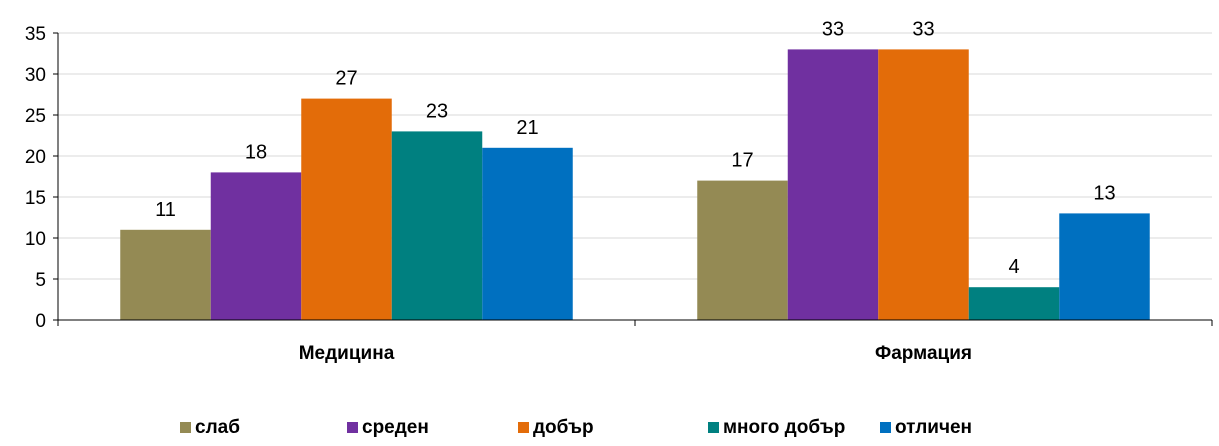 The height and width of the screenshot is (446, 1219). Describe the element at coordinates (347, 353) in the screenshot. I see `x-category-label: Медицина` at that location.